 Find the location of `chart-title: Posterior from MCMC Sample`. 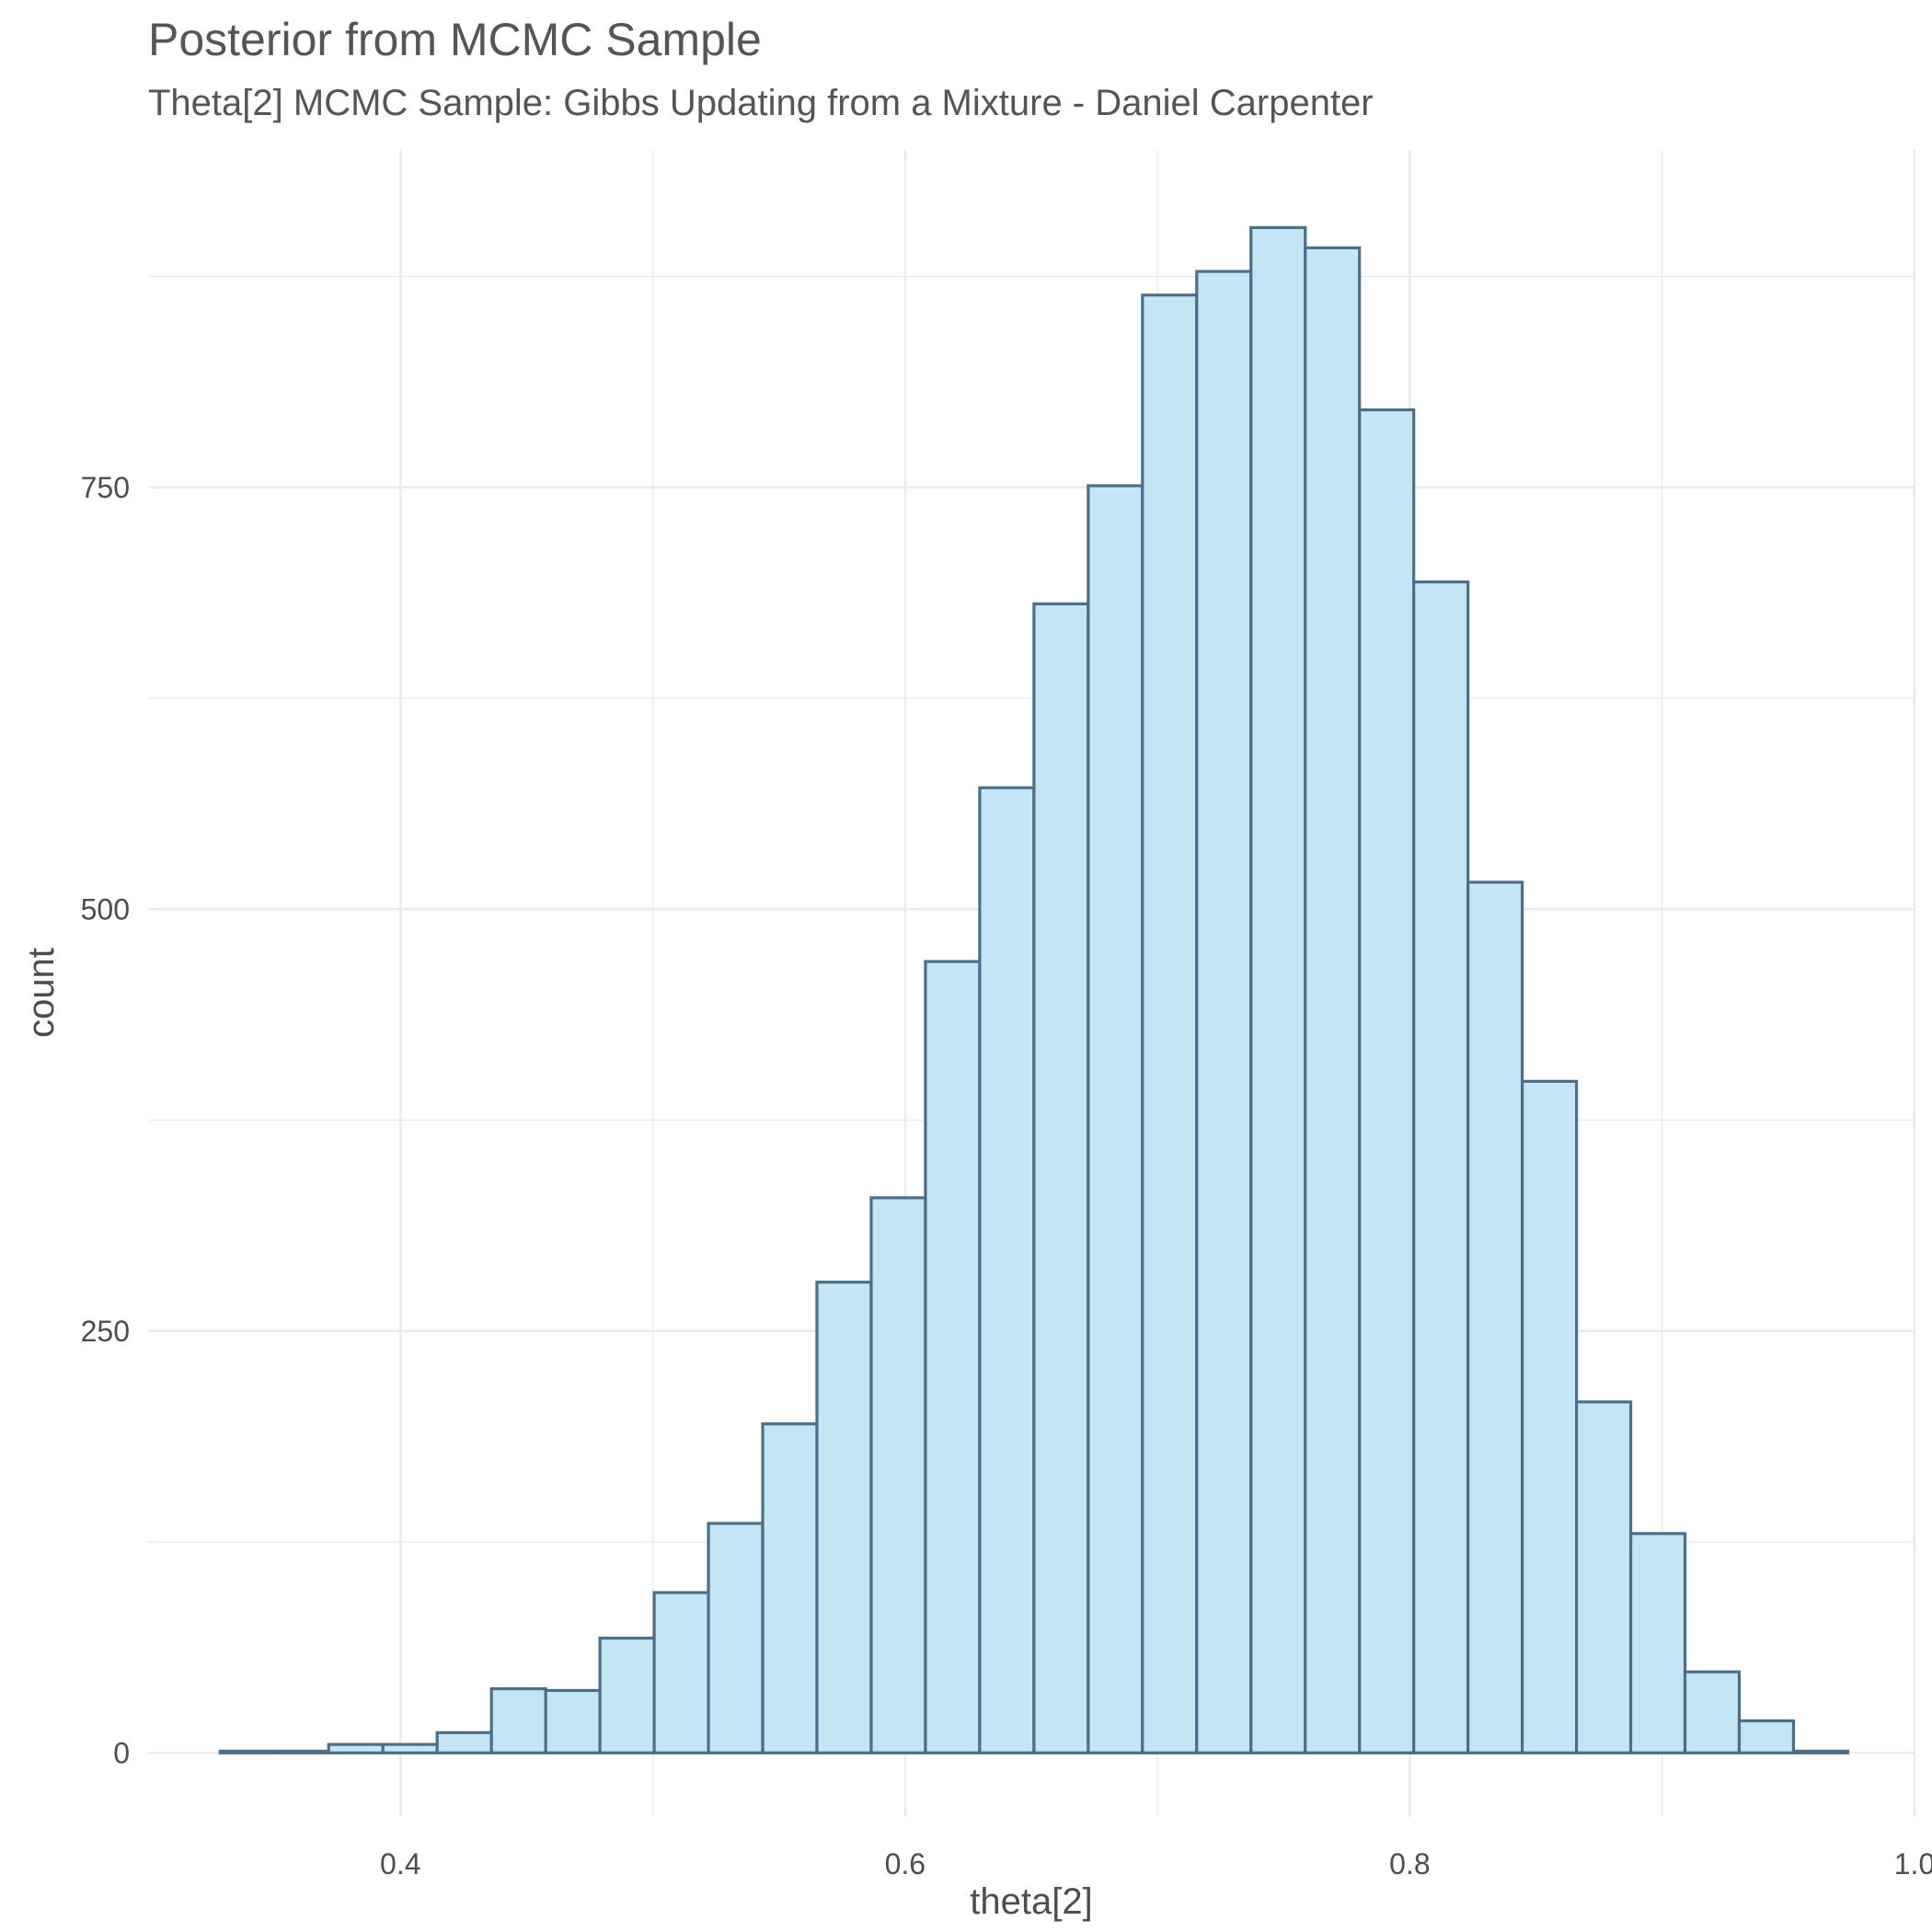

chart-title: Posterior from MCMC Sample is located at coordinates (455, 39).